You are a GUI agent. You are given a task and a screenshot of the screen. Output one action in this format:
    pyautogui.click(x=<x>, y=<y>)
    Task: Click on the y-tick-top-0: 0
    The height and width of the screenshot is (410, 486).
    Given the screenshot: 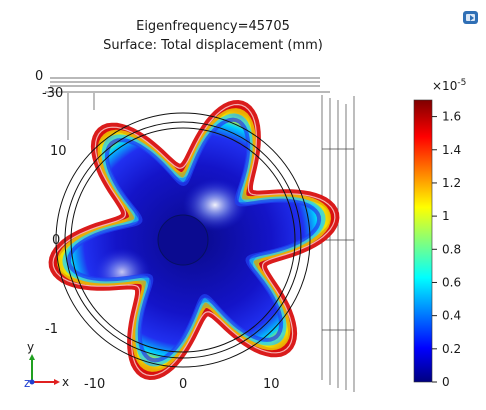 What is the action you would take?
    pyautogui.click(x=39, y=76)
    